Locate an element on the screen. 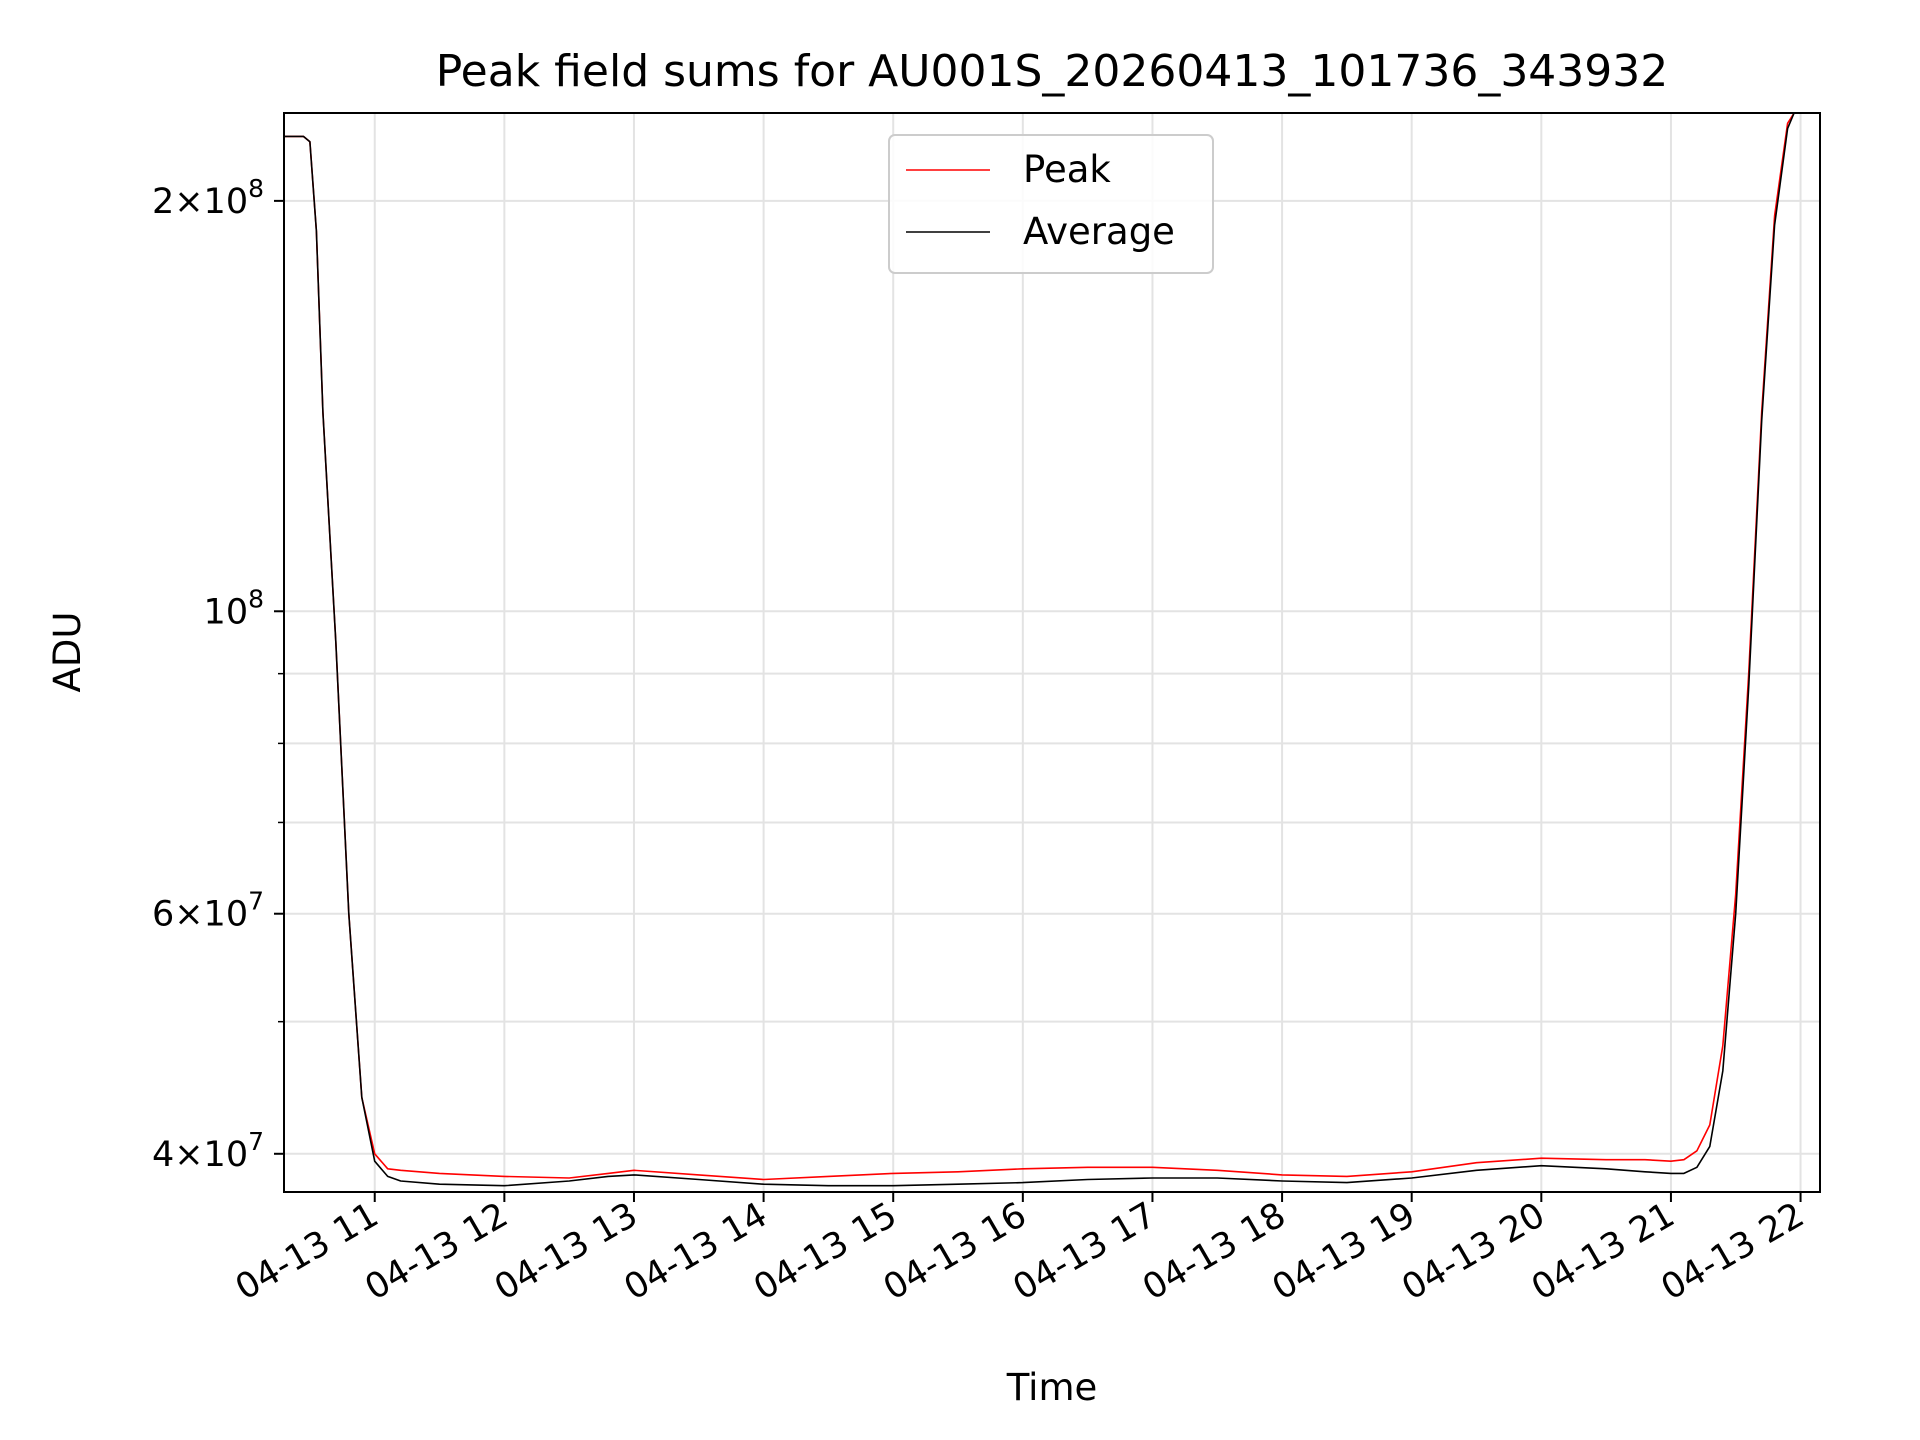 This screenshot has height=1440, width=1920. y-tick-label: 6×107 is located at coordinates (208, 911).